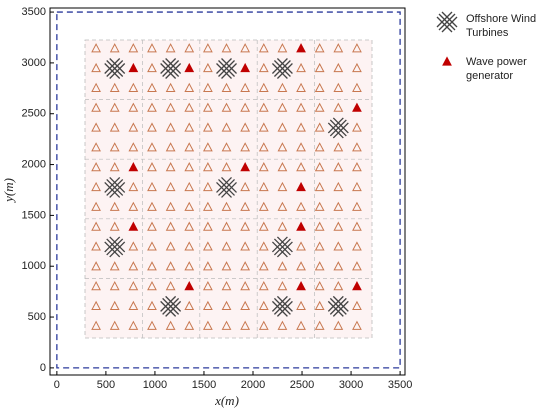  Describe the element at coordinates (34, 164) in the screenshot. I see `y-tick-label: 2000` at that location.